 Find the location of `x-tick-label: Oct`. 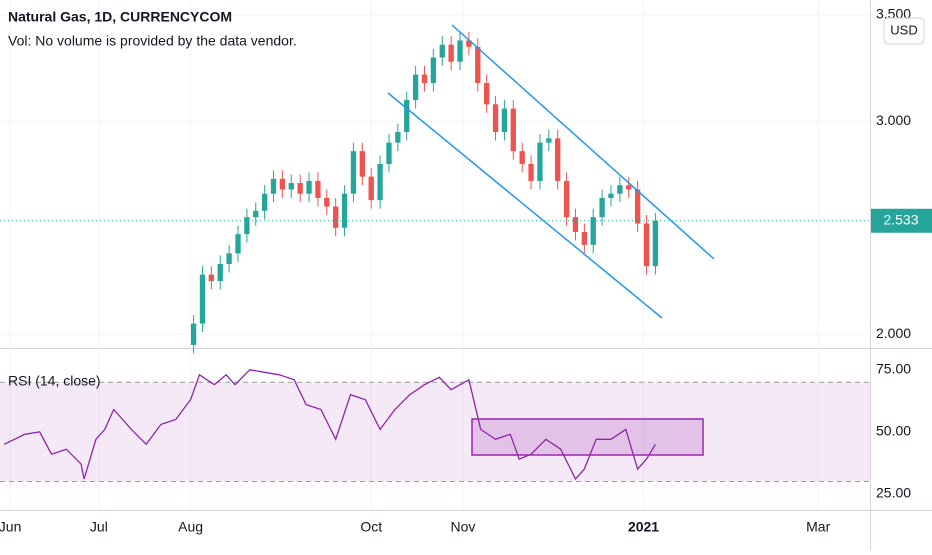

x-tick-label: Oct is located at coordinates (371, 527).